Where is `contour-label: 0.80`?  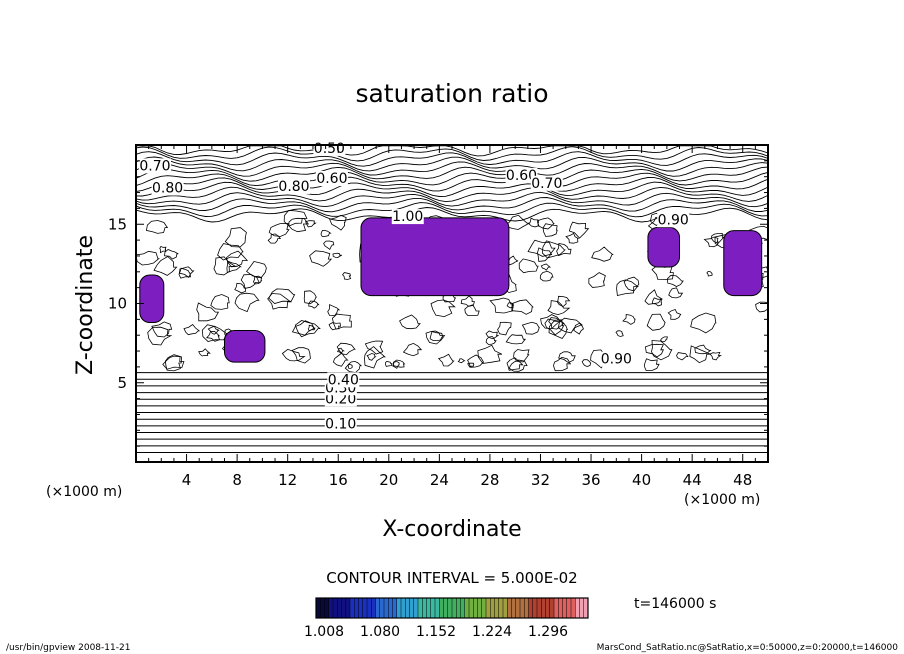 contour-label: 0.80 is located at coordinates (167, 189).